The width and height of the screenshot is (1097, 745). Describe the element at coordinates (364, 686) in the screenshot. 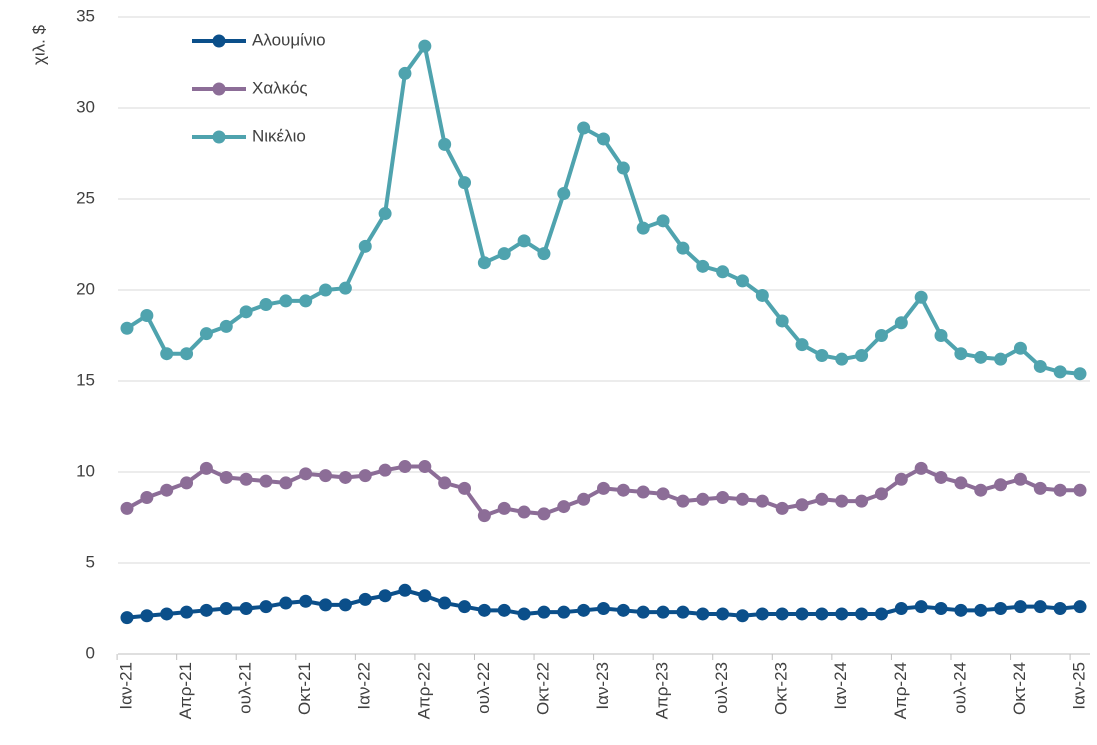

I see `x-tick-label: Ιαν-22` at that location.